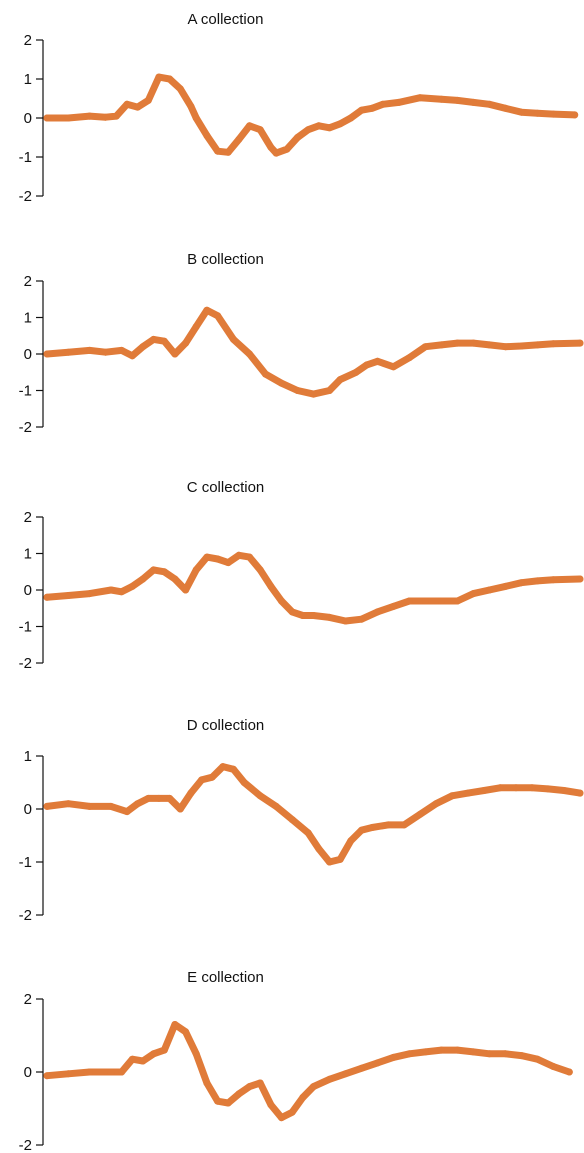 This screenshot has width=584, height=1153. What do you see at coordinates (28, 40) in the screenshot?
I see `y-tick-label: 2` at bounding box center [28, 40].